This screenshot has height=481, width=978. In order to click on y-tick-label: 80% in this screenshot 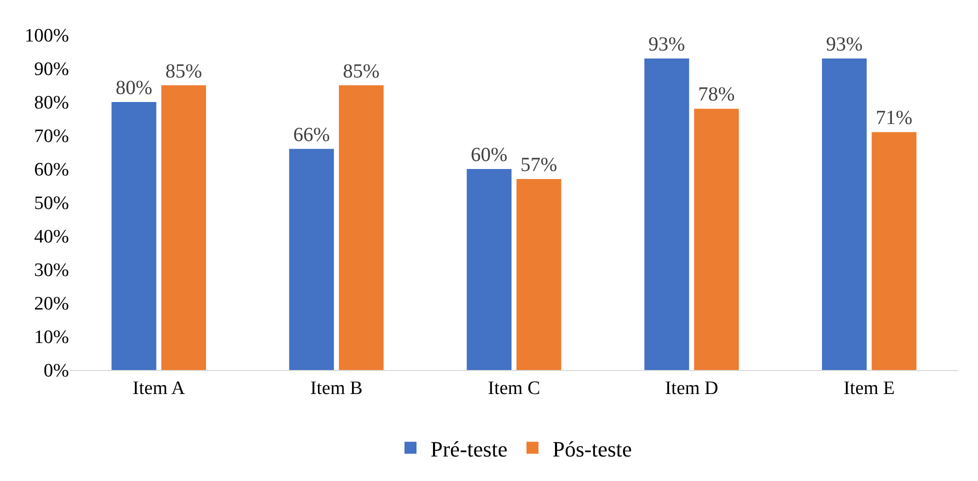, I will do `click(52, 103)`.